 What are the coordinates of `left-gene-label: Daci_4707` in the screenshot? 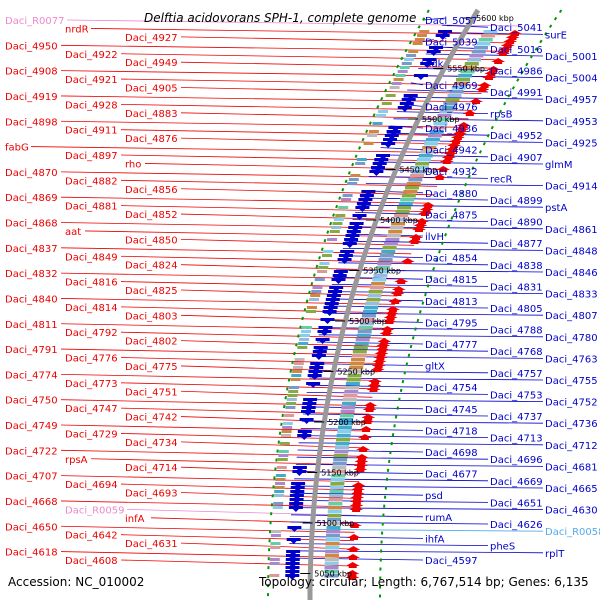 It's located at (31, 477).